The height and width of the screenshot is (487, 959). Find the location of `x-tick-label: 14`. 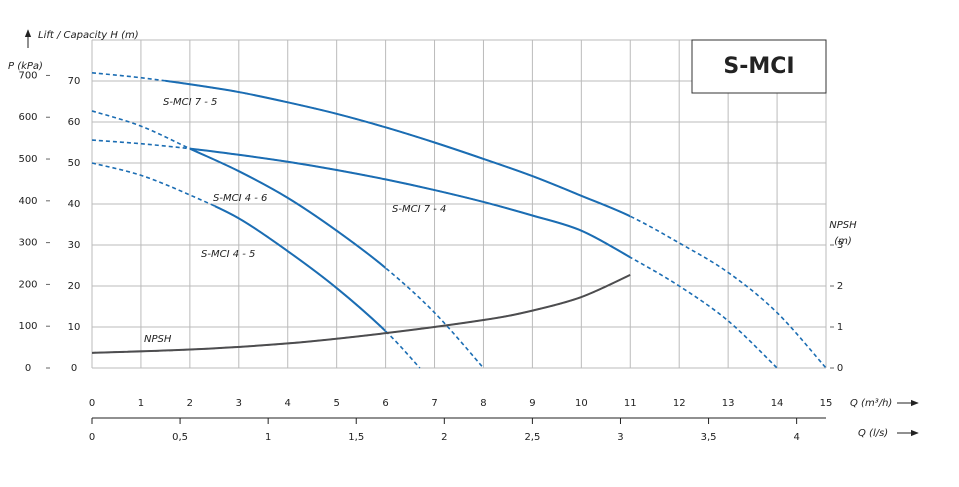

x-tick-label: 14 is located at coordinates (777, 403).